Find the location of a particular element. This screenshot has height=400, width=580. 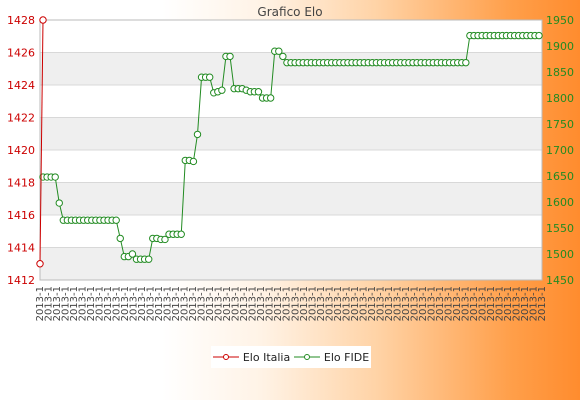

left-tick-label: 1428 is located at coordinates (21, 20).